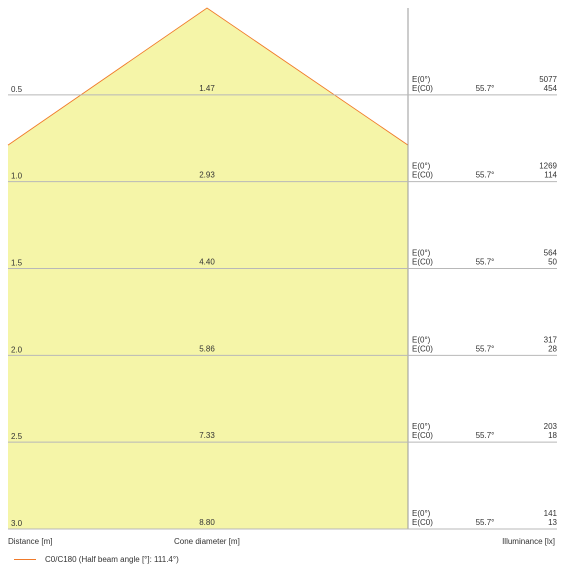 The height and width of the screenshot is (566, 561). Describe the element at coordinates (528, 541) in the screenshot. I see `illuminance-axis-label: Illuminance [lx]` at that location.